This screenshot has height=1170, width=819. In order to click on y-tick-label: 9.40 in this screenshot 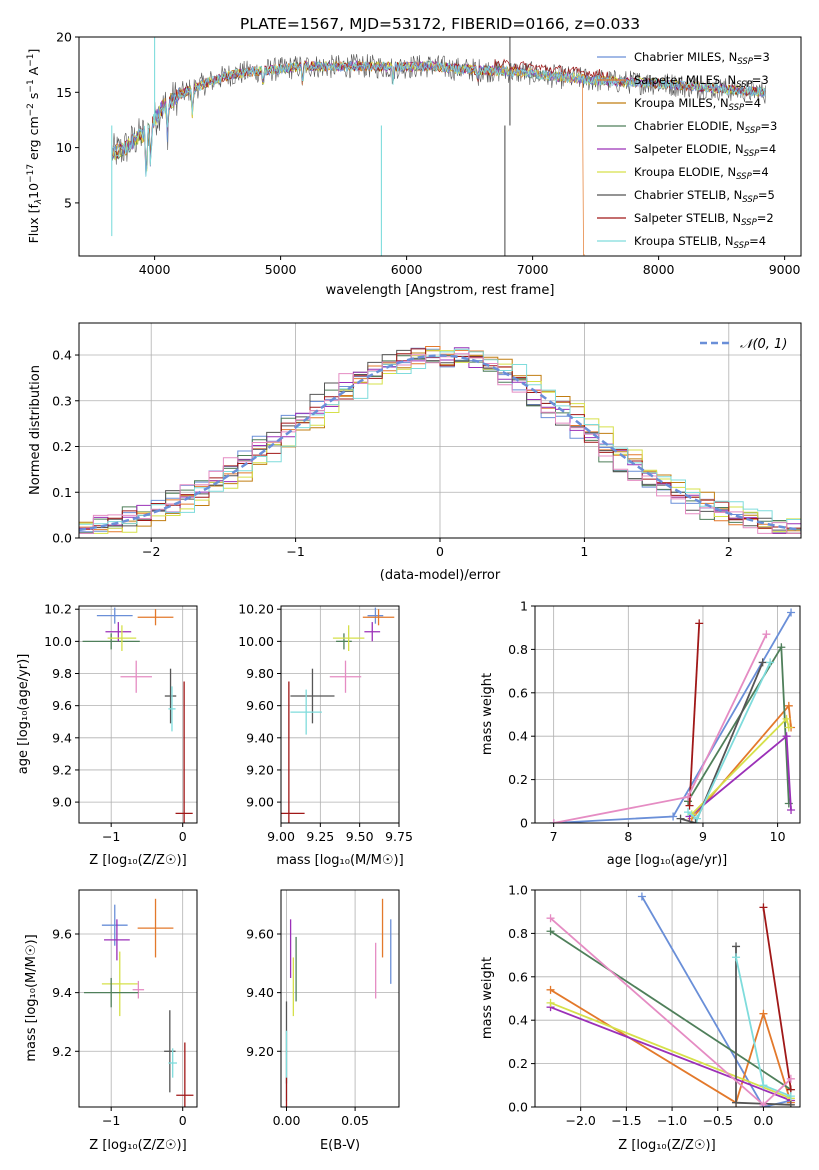, I will do `click(260, 737)`.